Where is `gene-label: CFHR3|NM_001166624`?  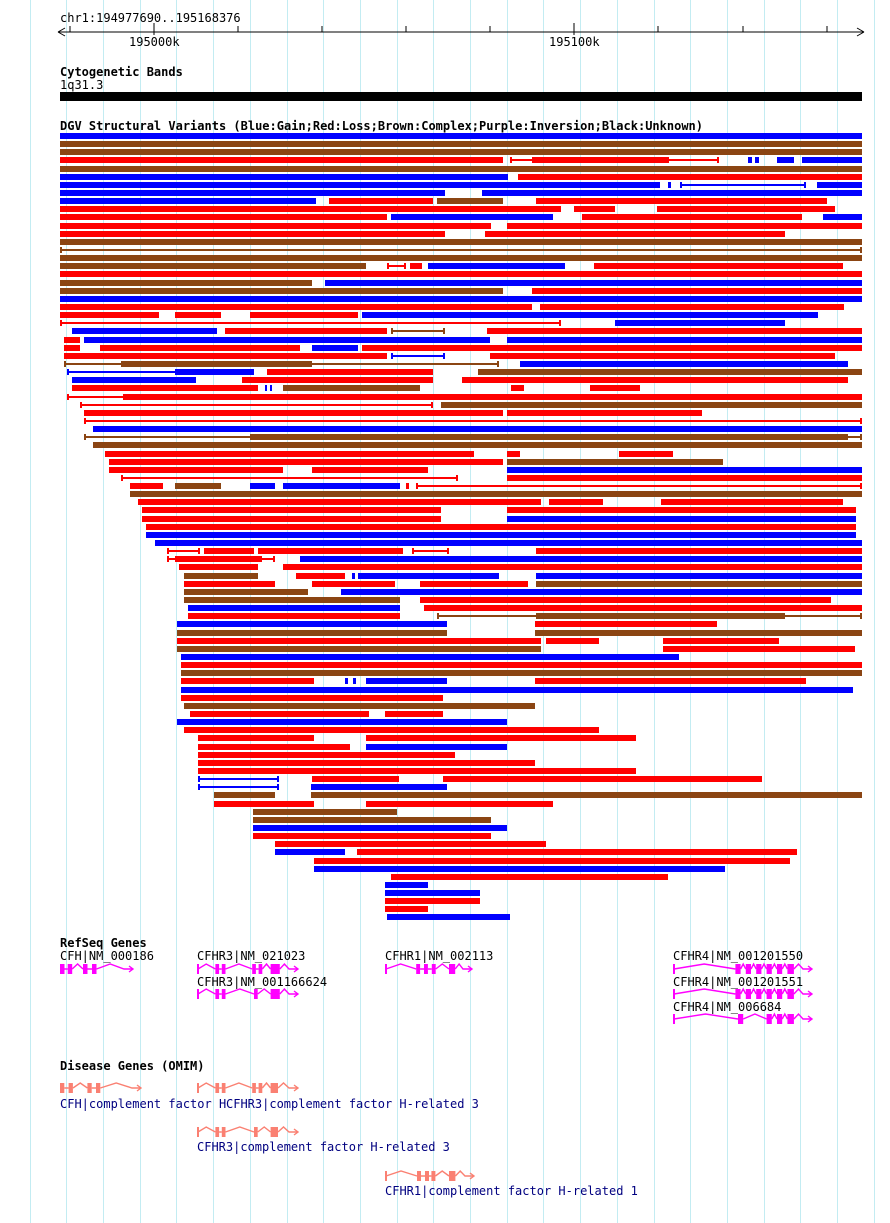
gene-label: CFHR3|NM_001166624 is located at coordinates (262, 982).